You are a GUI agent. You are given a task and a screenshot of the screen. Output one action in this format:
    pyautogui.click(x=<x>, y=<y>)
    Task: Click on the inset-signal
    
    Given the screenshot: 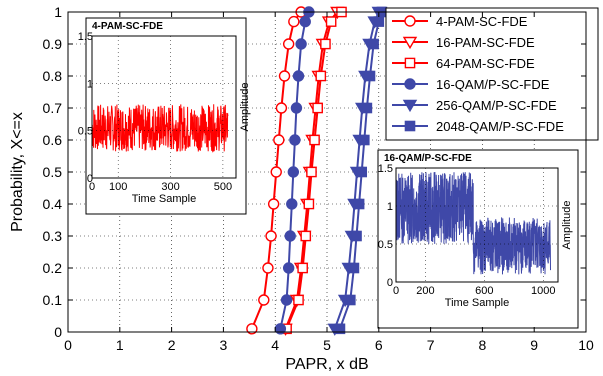 What is the action you would take?
    pyautogui.click(x=473, y=223)
    